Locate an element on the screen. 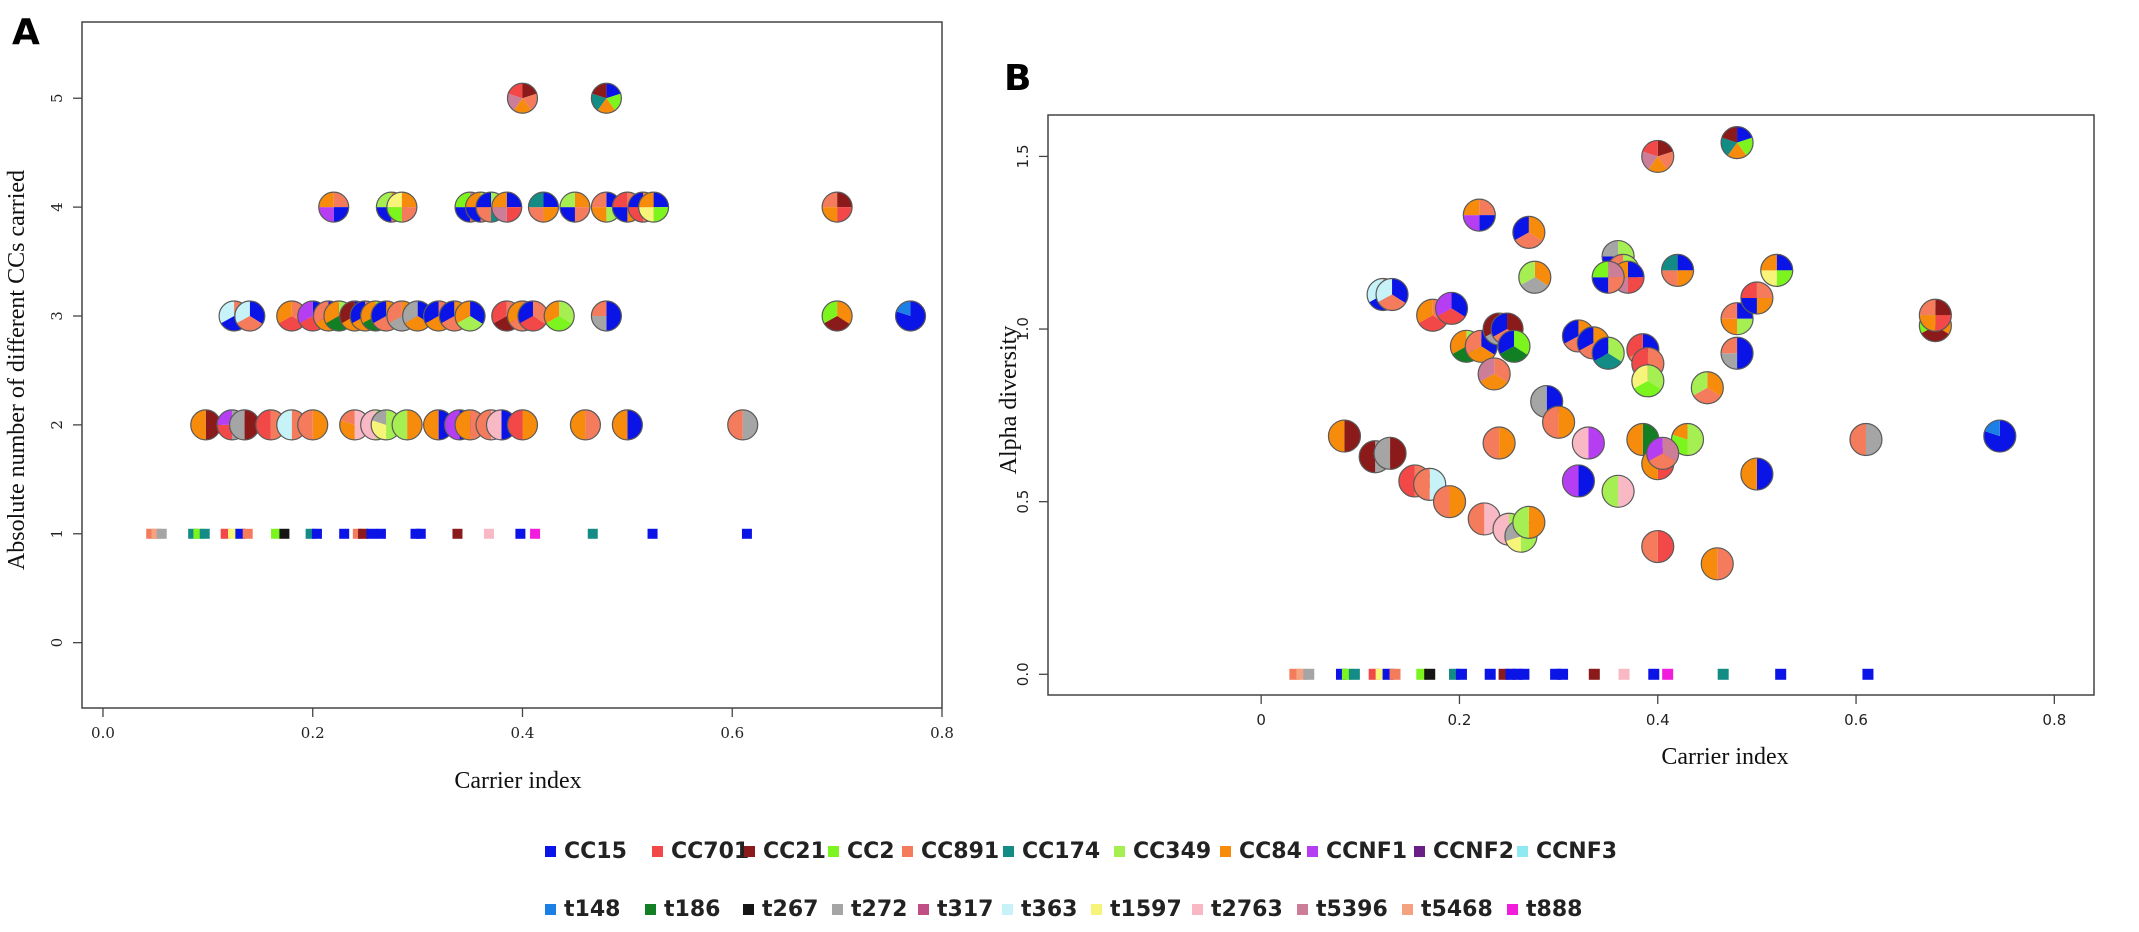 Image resolution: width=2139 pixels, height=932 pixels. x-tick-label: 0.8 is located at coordinates (2054, 720).